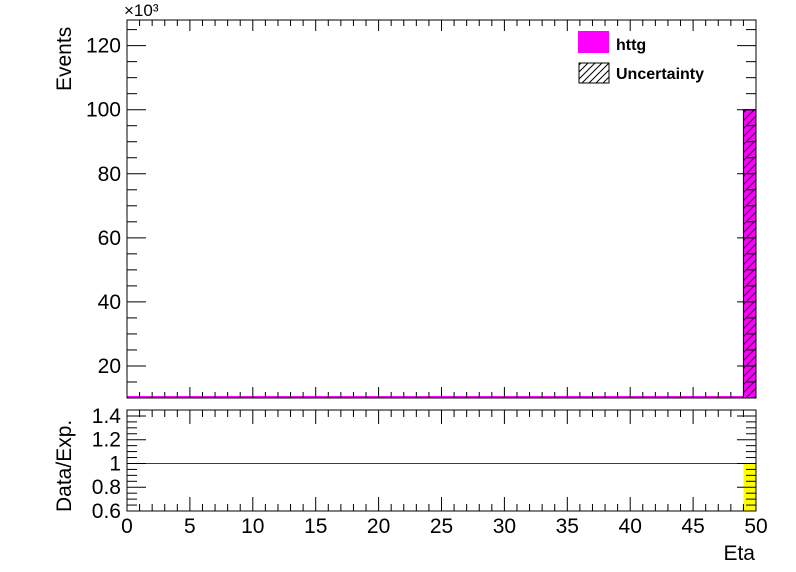 Image resolution: width=796 pixels, height=572 pixels. What do you see at coordinates (378, 526) in the screenshot?
I see `x-tick-label: 20` at bounding box center [378, 526].